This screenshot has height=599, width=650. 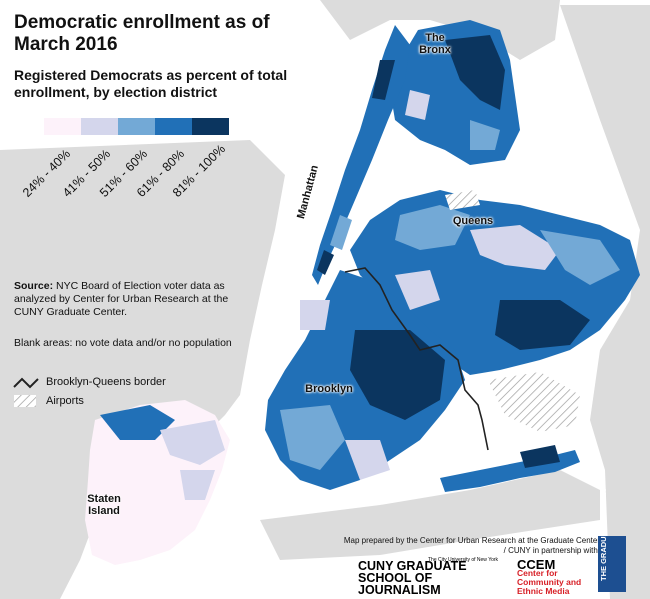 What do you see at coordinates (536, 564) in the screenshot?
I see `ccem-logo-main: CCEM` at bounding box center [536, 564].